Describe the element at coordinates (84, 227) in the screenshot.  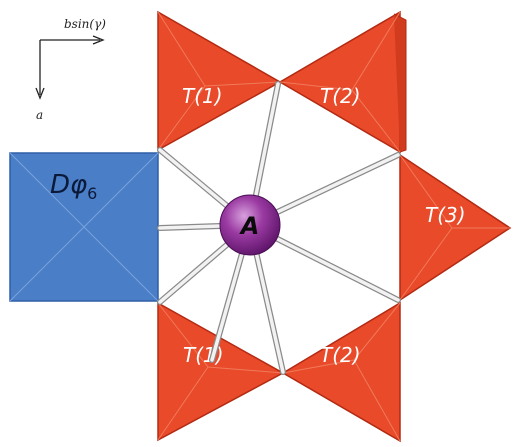
I see `octahedron-d6: Dφ6` at that location.